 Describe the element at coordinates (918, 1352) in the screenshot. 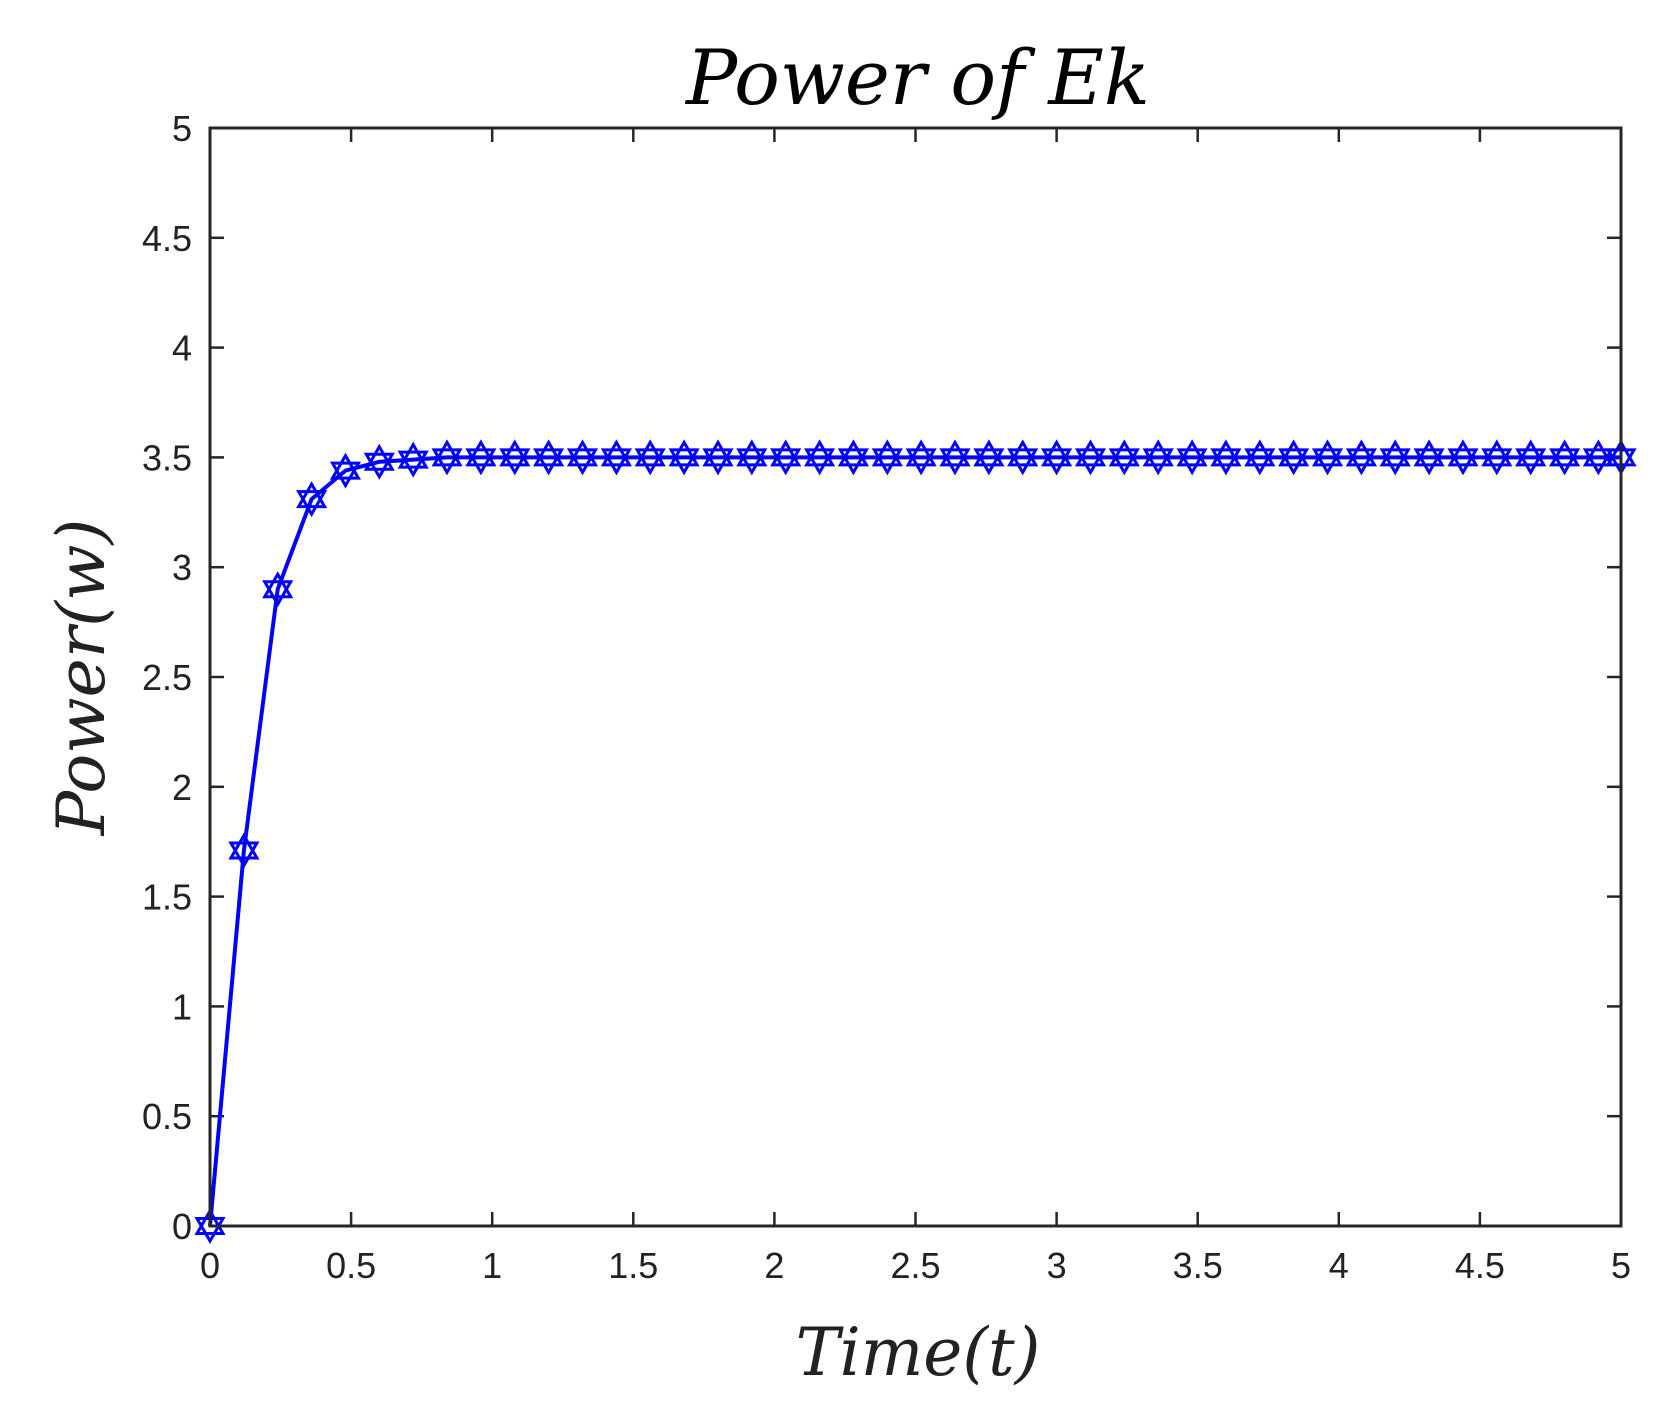

I see `x-axis-label: Time(t)` at that location.